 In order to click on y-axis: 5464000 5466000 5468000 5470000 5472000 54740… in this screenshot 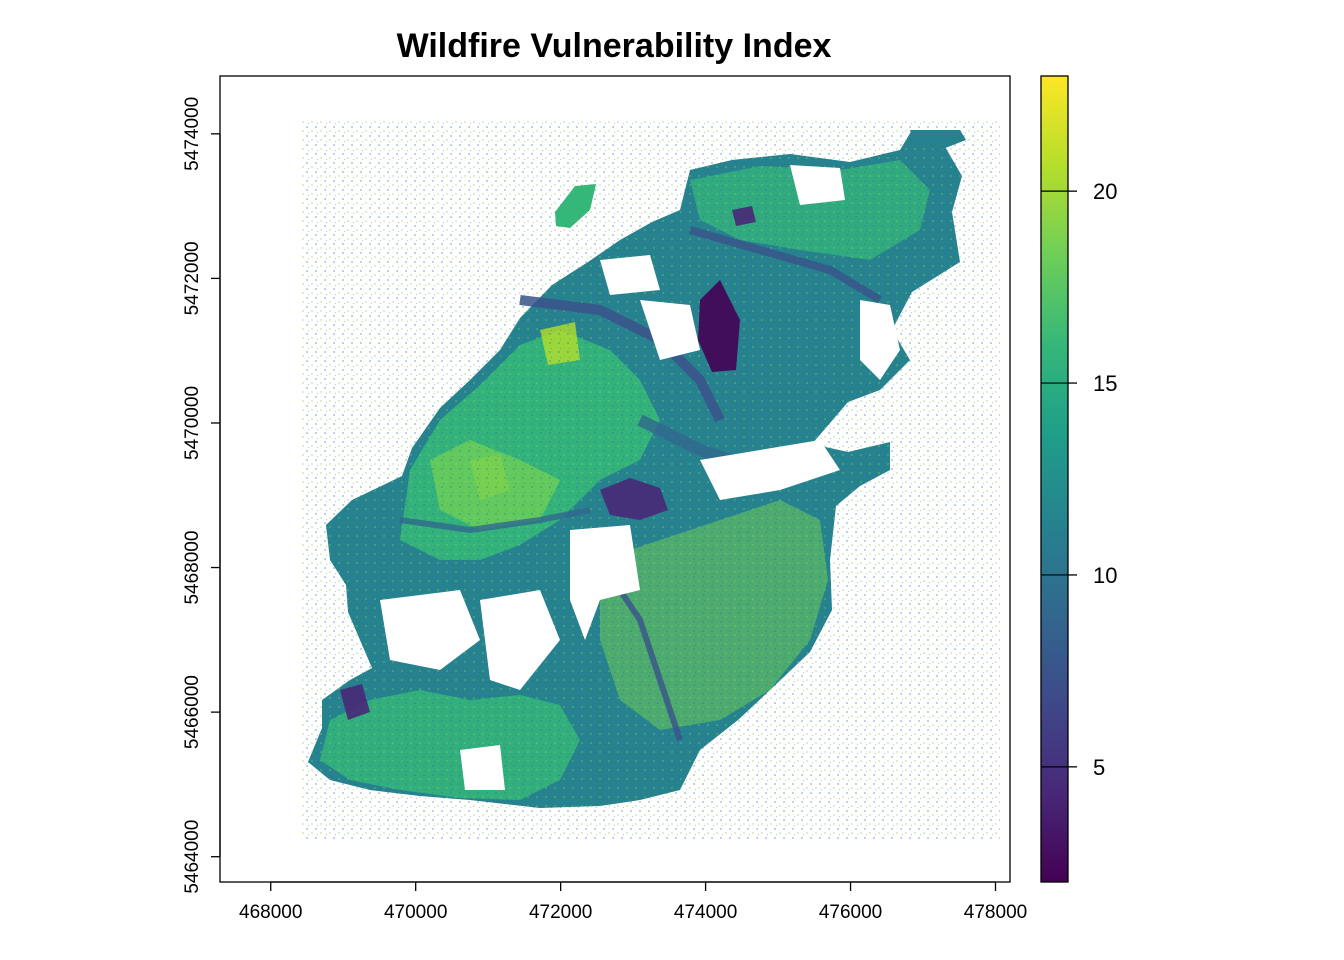, I will do `click(201, 495)`.